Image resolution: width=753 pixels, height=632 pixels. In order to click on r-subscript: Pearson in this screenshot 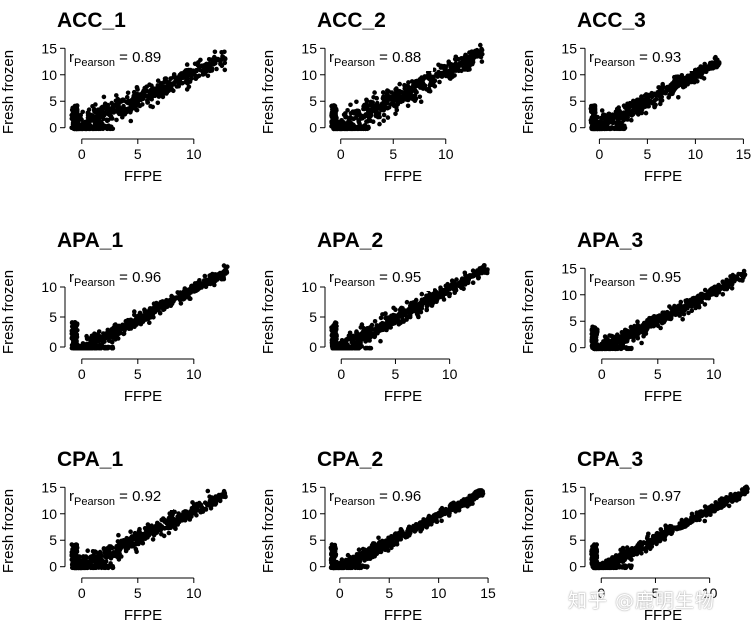, I will do `click(614, 283)`.